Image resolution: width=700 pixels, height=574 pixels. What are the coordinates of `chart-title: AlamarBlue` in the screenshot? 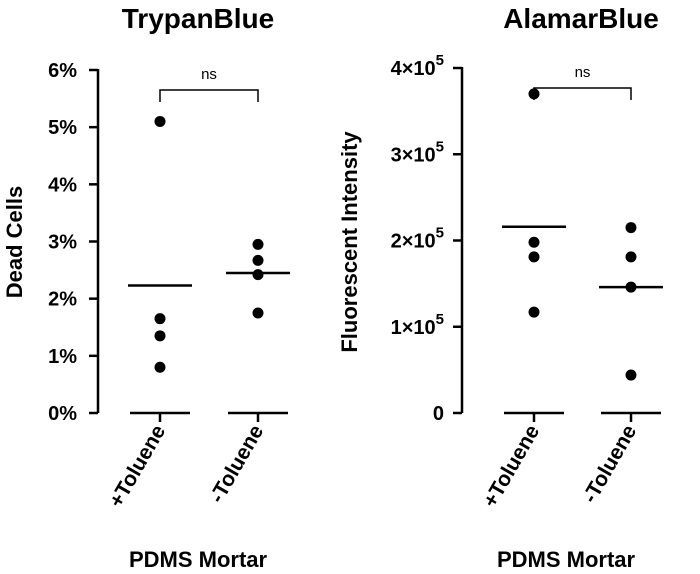 It's located at (581, 18).